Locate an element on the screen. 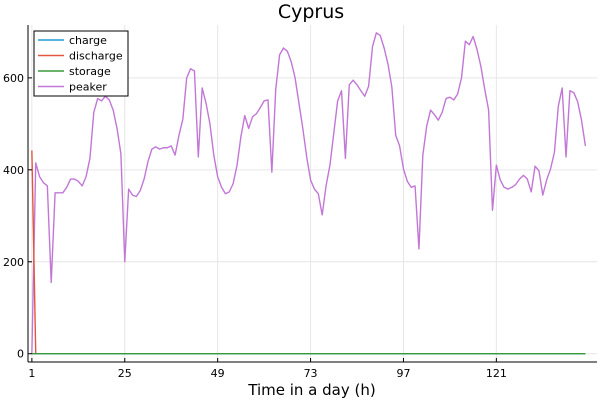 The width and height of the screenshot is (600, 400). y-tick-label: 400 is located at coordinates (13, 170).